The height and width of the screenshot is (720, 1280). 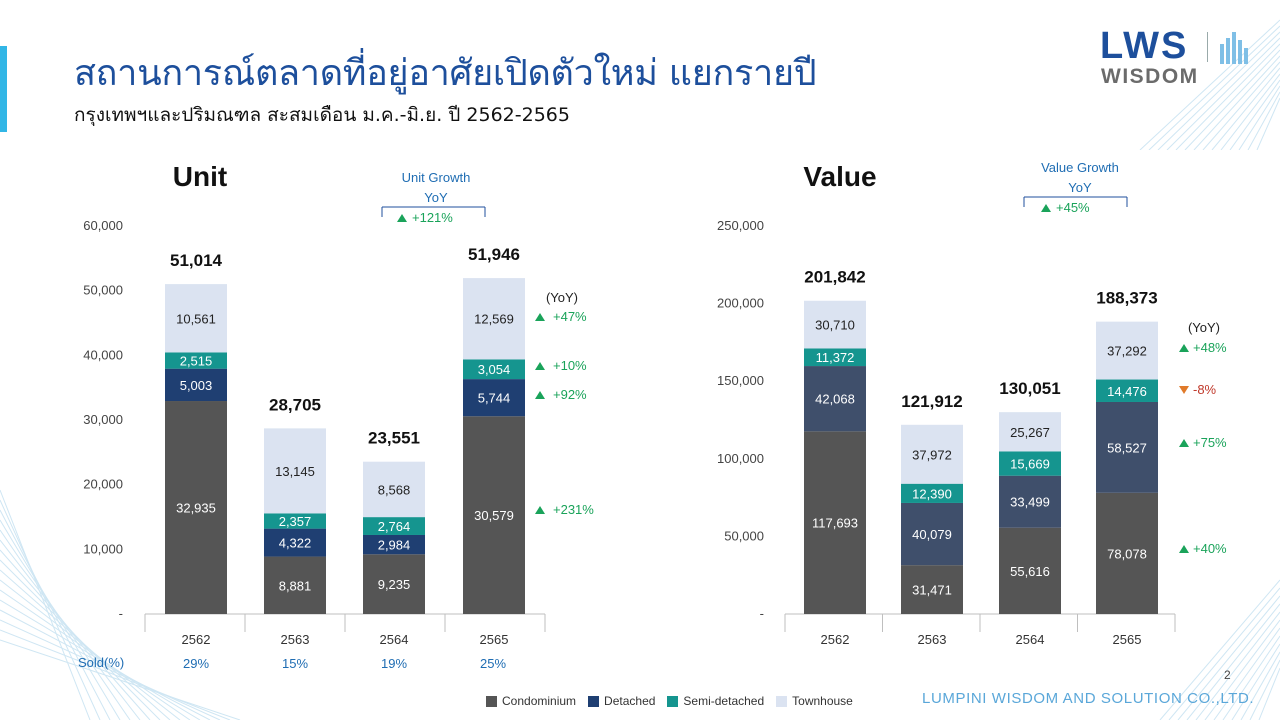 What do you see at coordinates (1184, 390) in the screenshot?
I see `triangle-down-icon` at bounding box center [1184, 390].